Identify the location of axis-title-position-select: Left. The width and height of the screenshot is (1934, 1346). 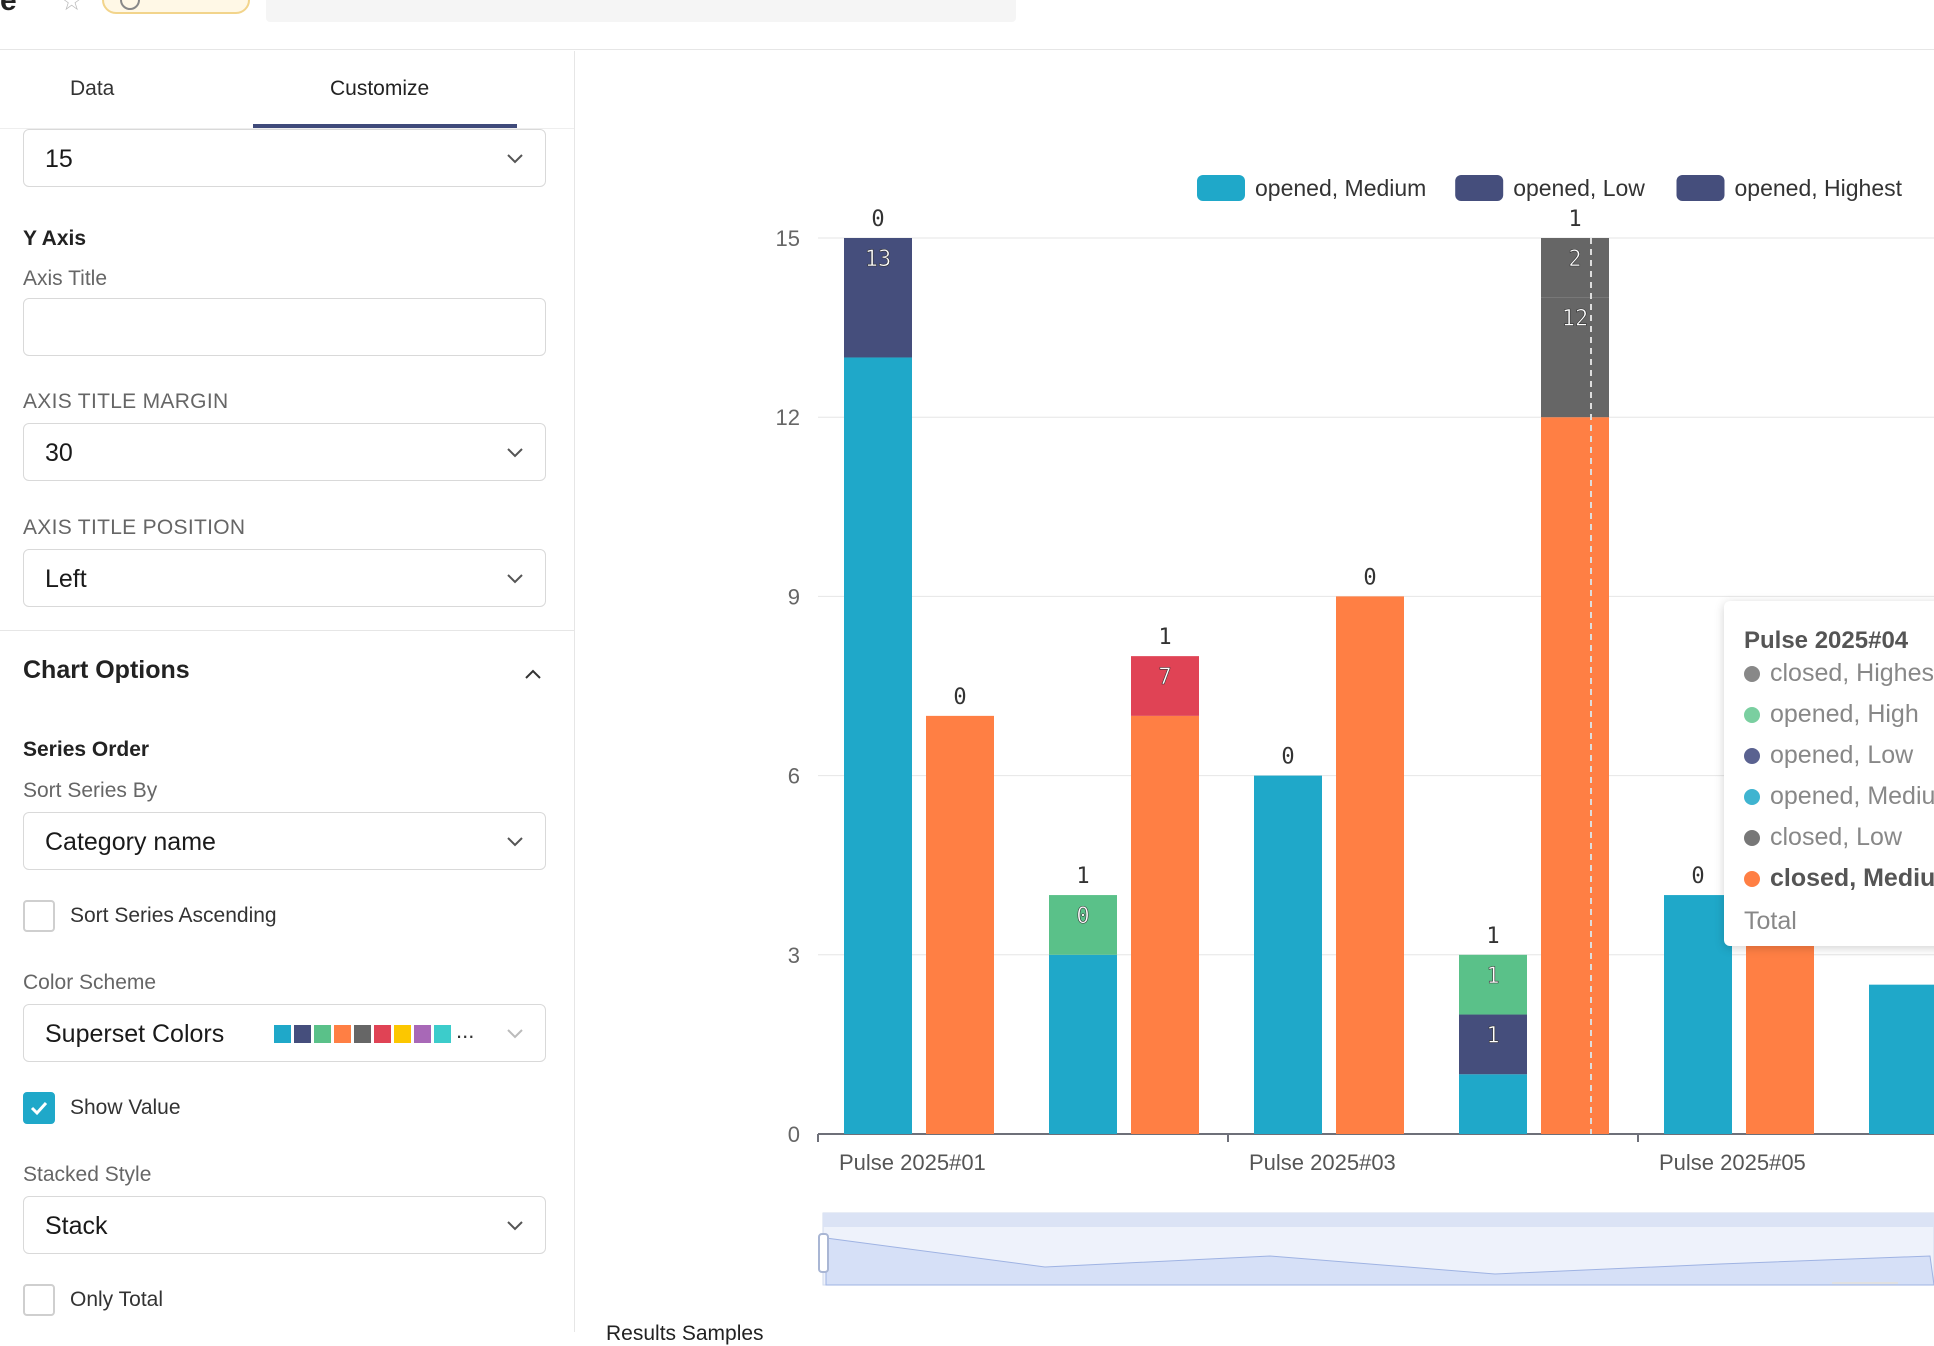
(284, 578).